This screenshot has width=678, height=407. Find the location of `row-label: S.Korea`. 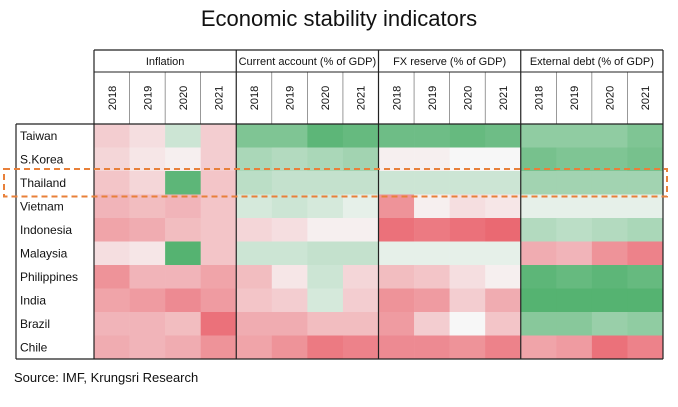

row-label: S.Korea is located at coordinates (42, 159).